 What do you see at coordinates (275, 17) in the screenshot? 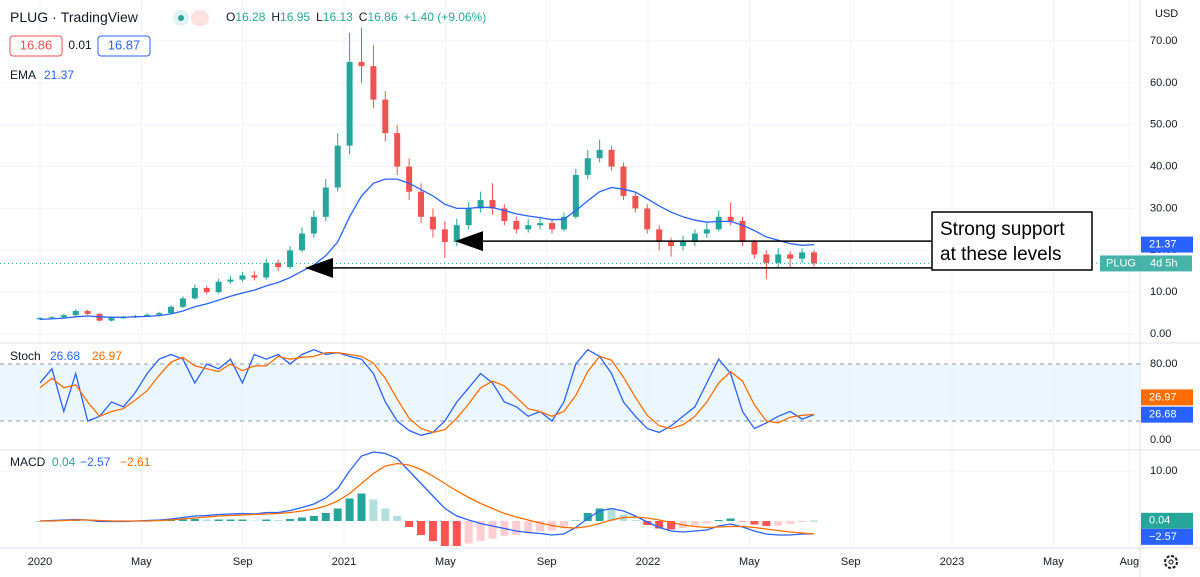
I see `ohlc-key: H` at bounding box center [275, 17].